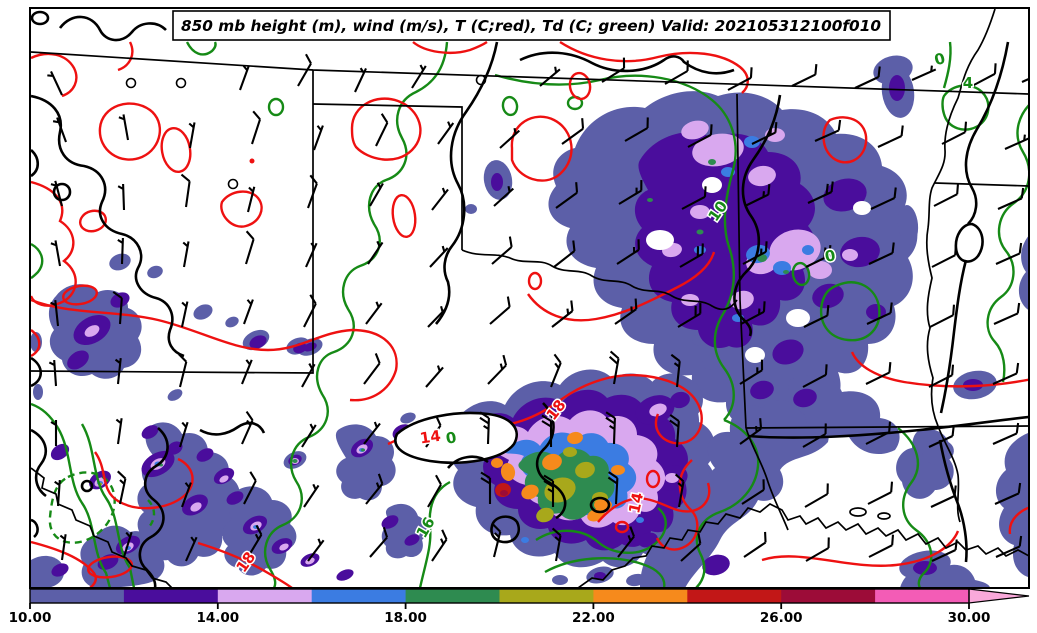  What do you see at coordinates (405, 618) in the screenshot?
I see `colorbar-tick-label: 18.00` at bounding box center [405, 618].